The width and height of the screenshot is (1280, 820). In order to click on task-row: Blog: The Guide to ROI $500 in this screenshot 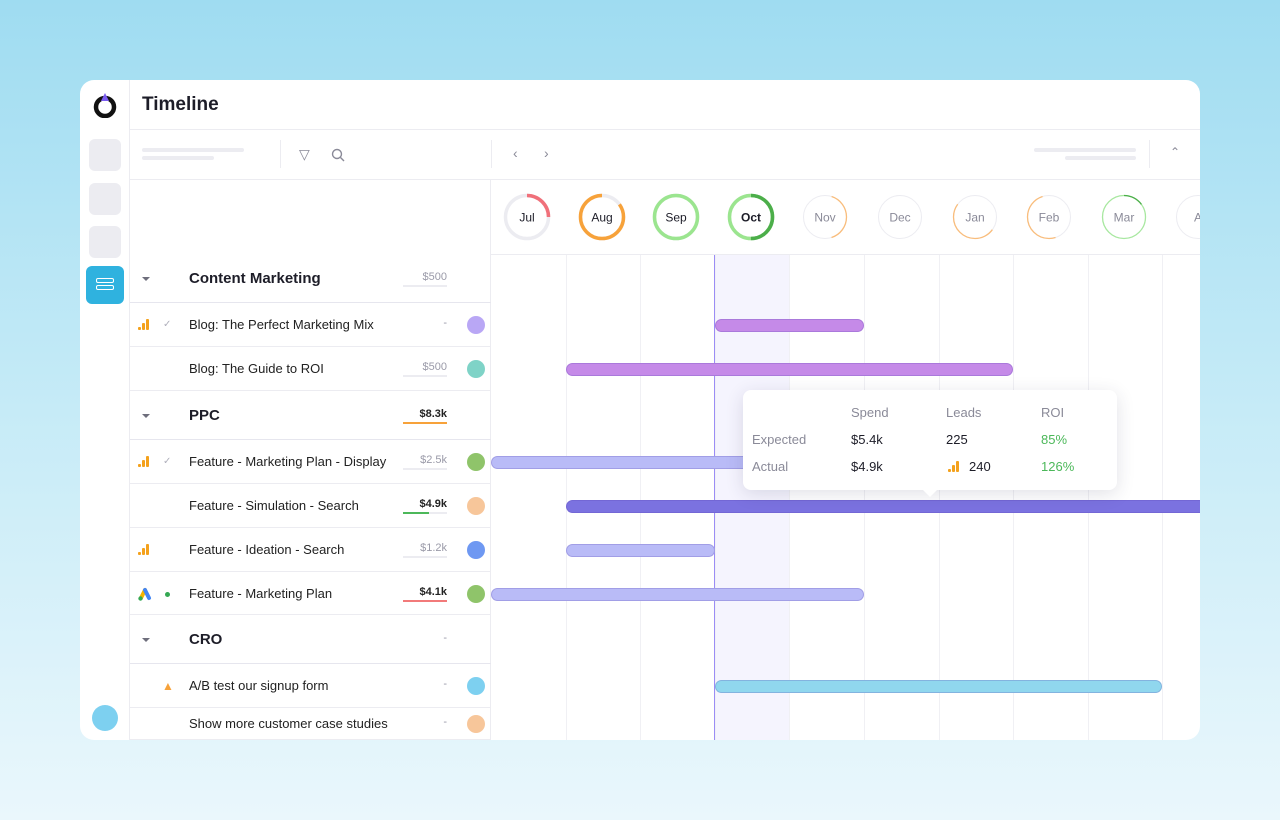, I will do `click(310, 369)`.